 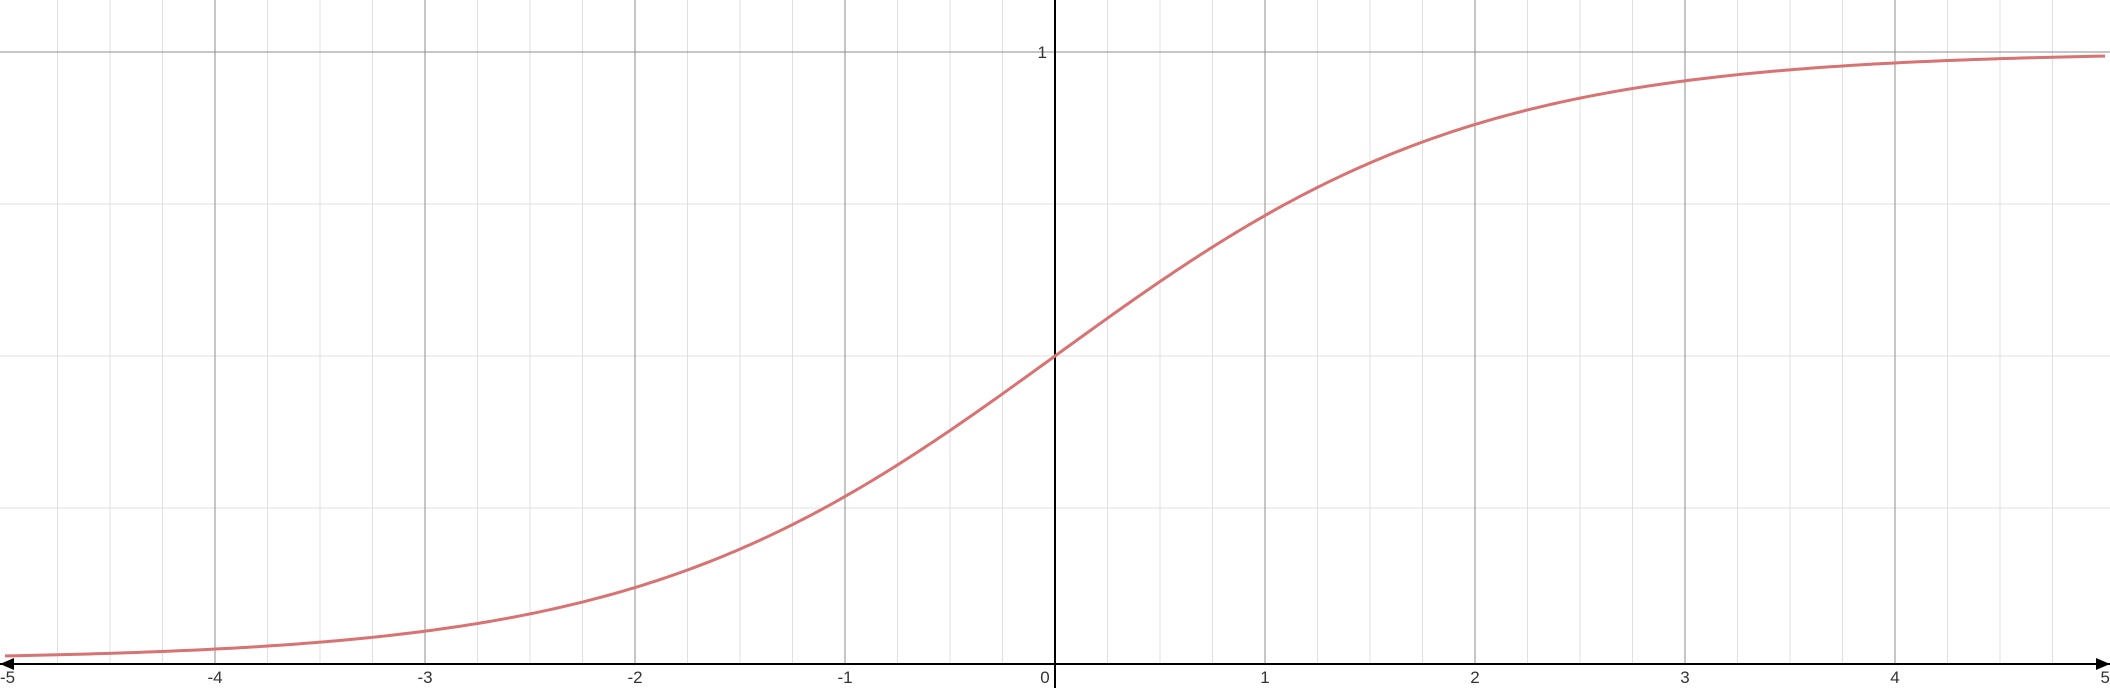 What do you see at coordinates (1044, 677) in the screenshot?
I see `x-tick-label: 0` at bounding box center [1044, 677].